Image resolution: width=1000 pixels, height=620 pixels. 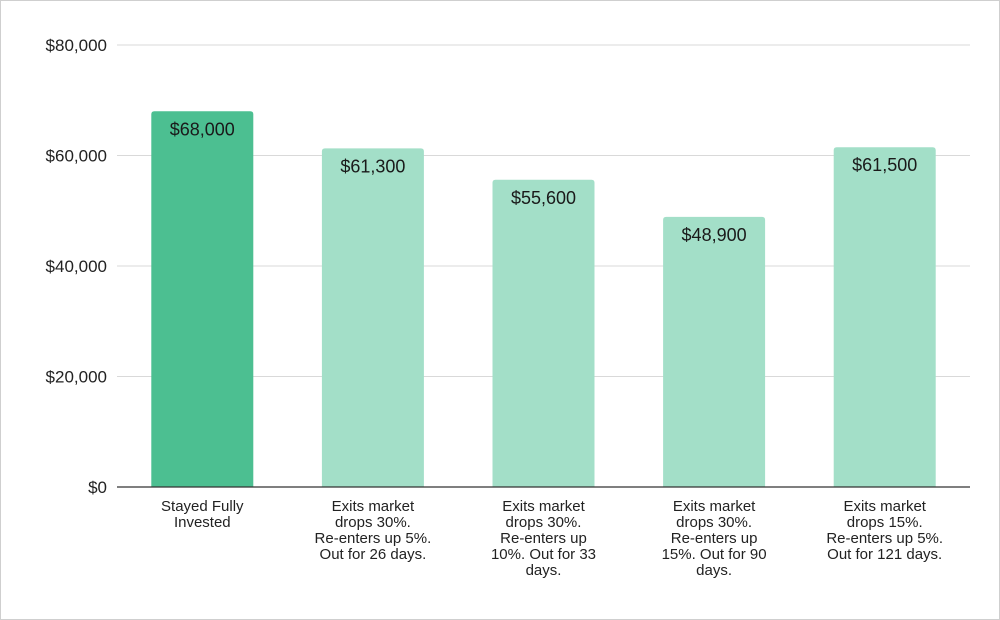 What do you see at coordinates (543, 198) in the screenshot?
I see `data-label: $55,600` at bounding box center [543, 198].